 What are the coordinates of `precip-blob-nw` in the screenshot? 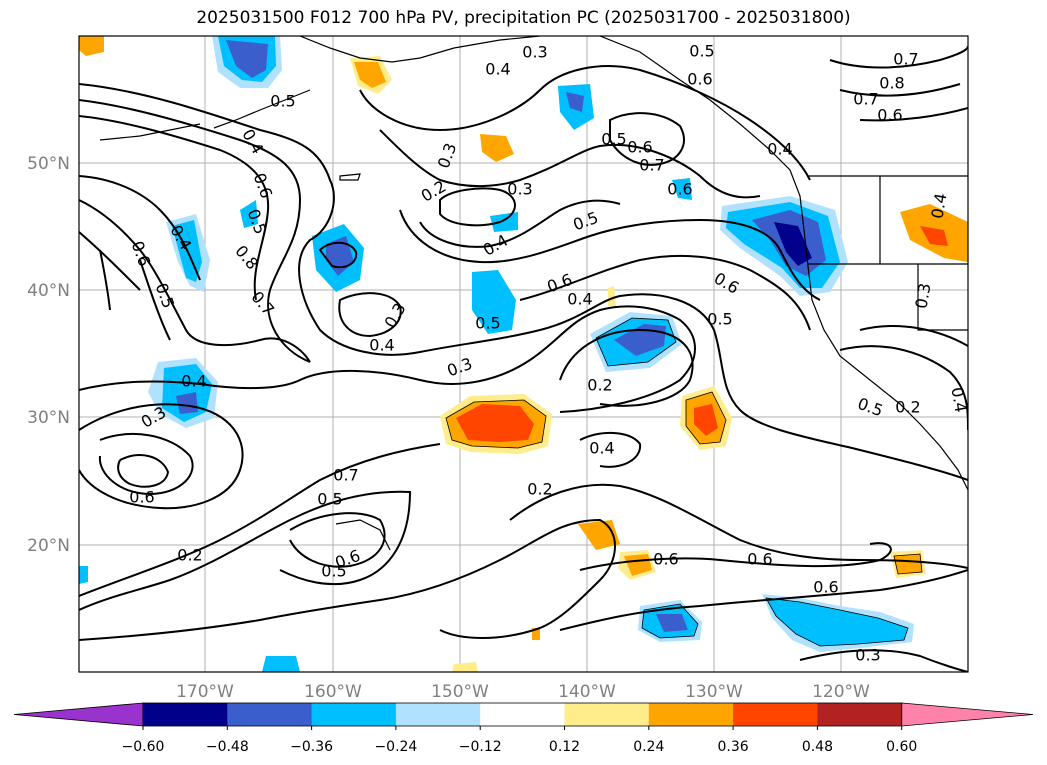 It's located at (247, 62).